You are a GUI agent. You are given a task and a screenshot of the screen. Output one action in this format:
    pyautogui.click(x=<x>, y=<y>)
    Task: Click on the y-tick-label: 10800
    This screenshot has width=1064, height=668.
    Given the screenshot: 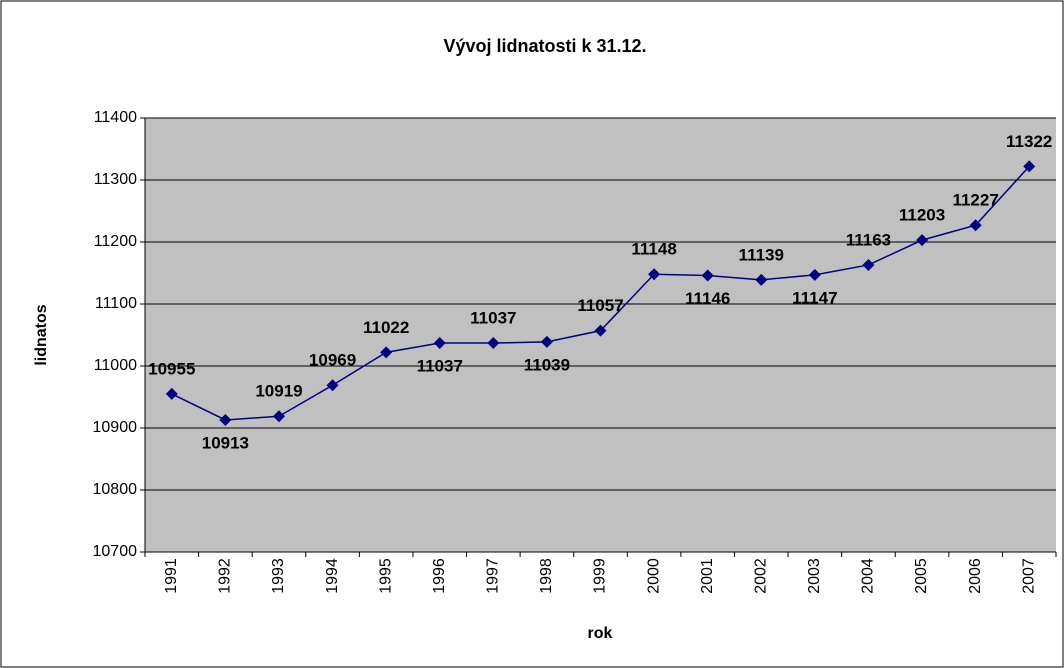 What is the action you would take?
    pyautogui.click(x=115, y=489)
    